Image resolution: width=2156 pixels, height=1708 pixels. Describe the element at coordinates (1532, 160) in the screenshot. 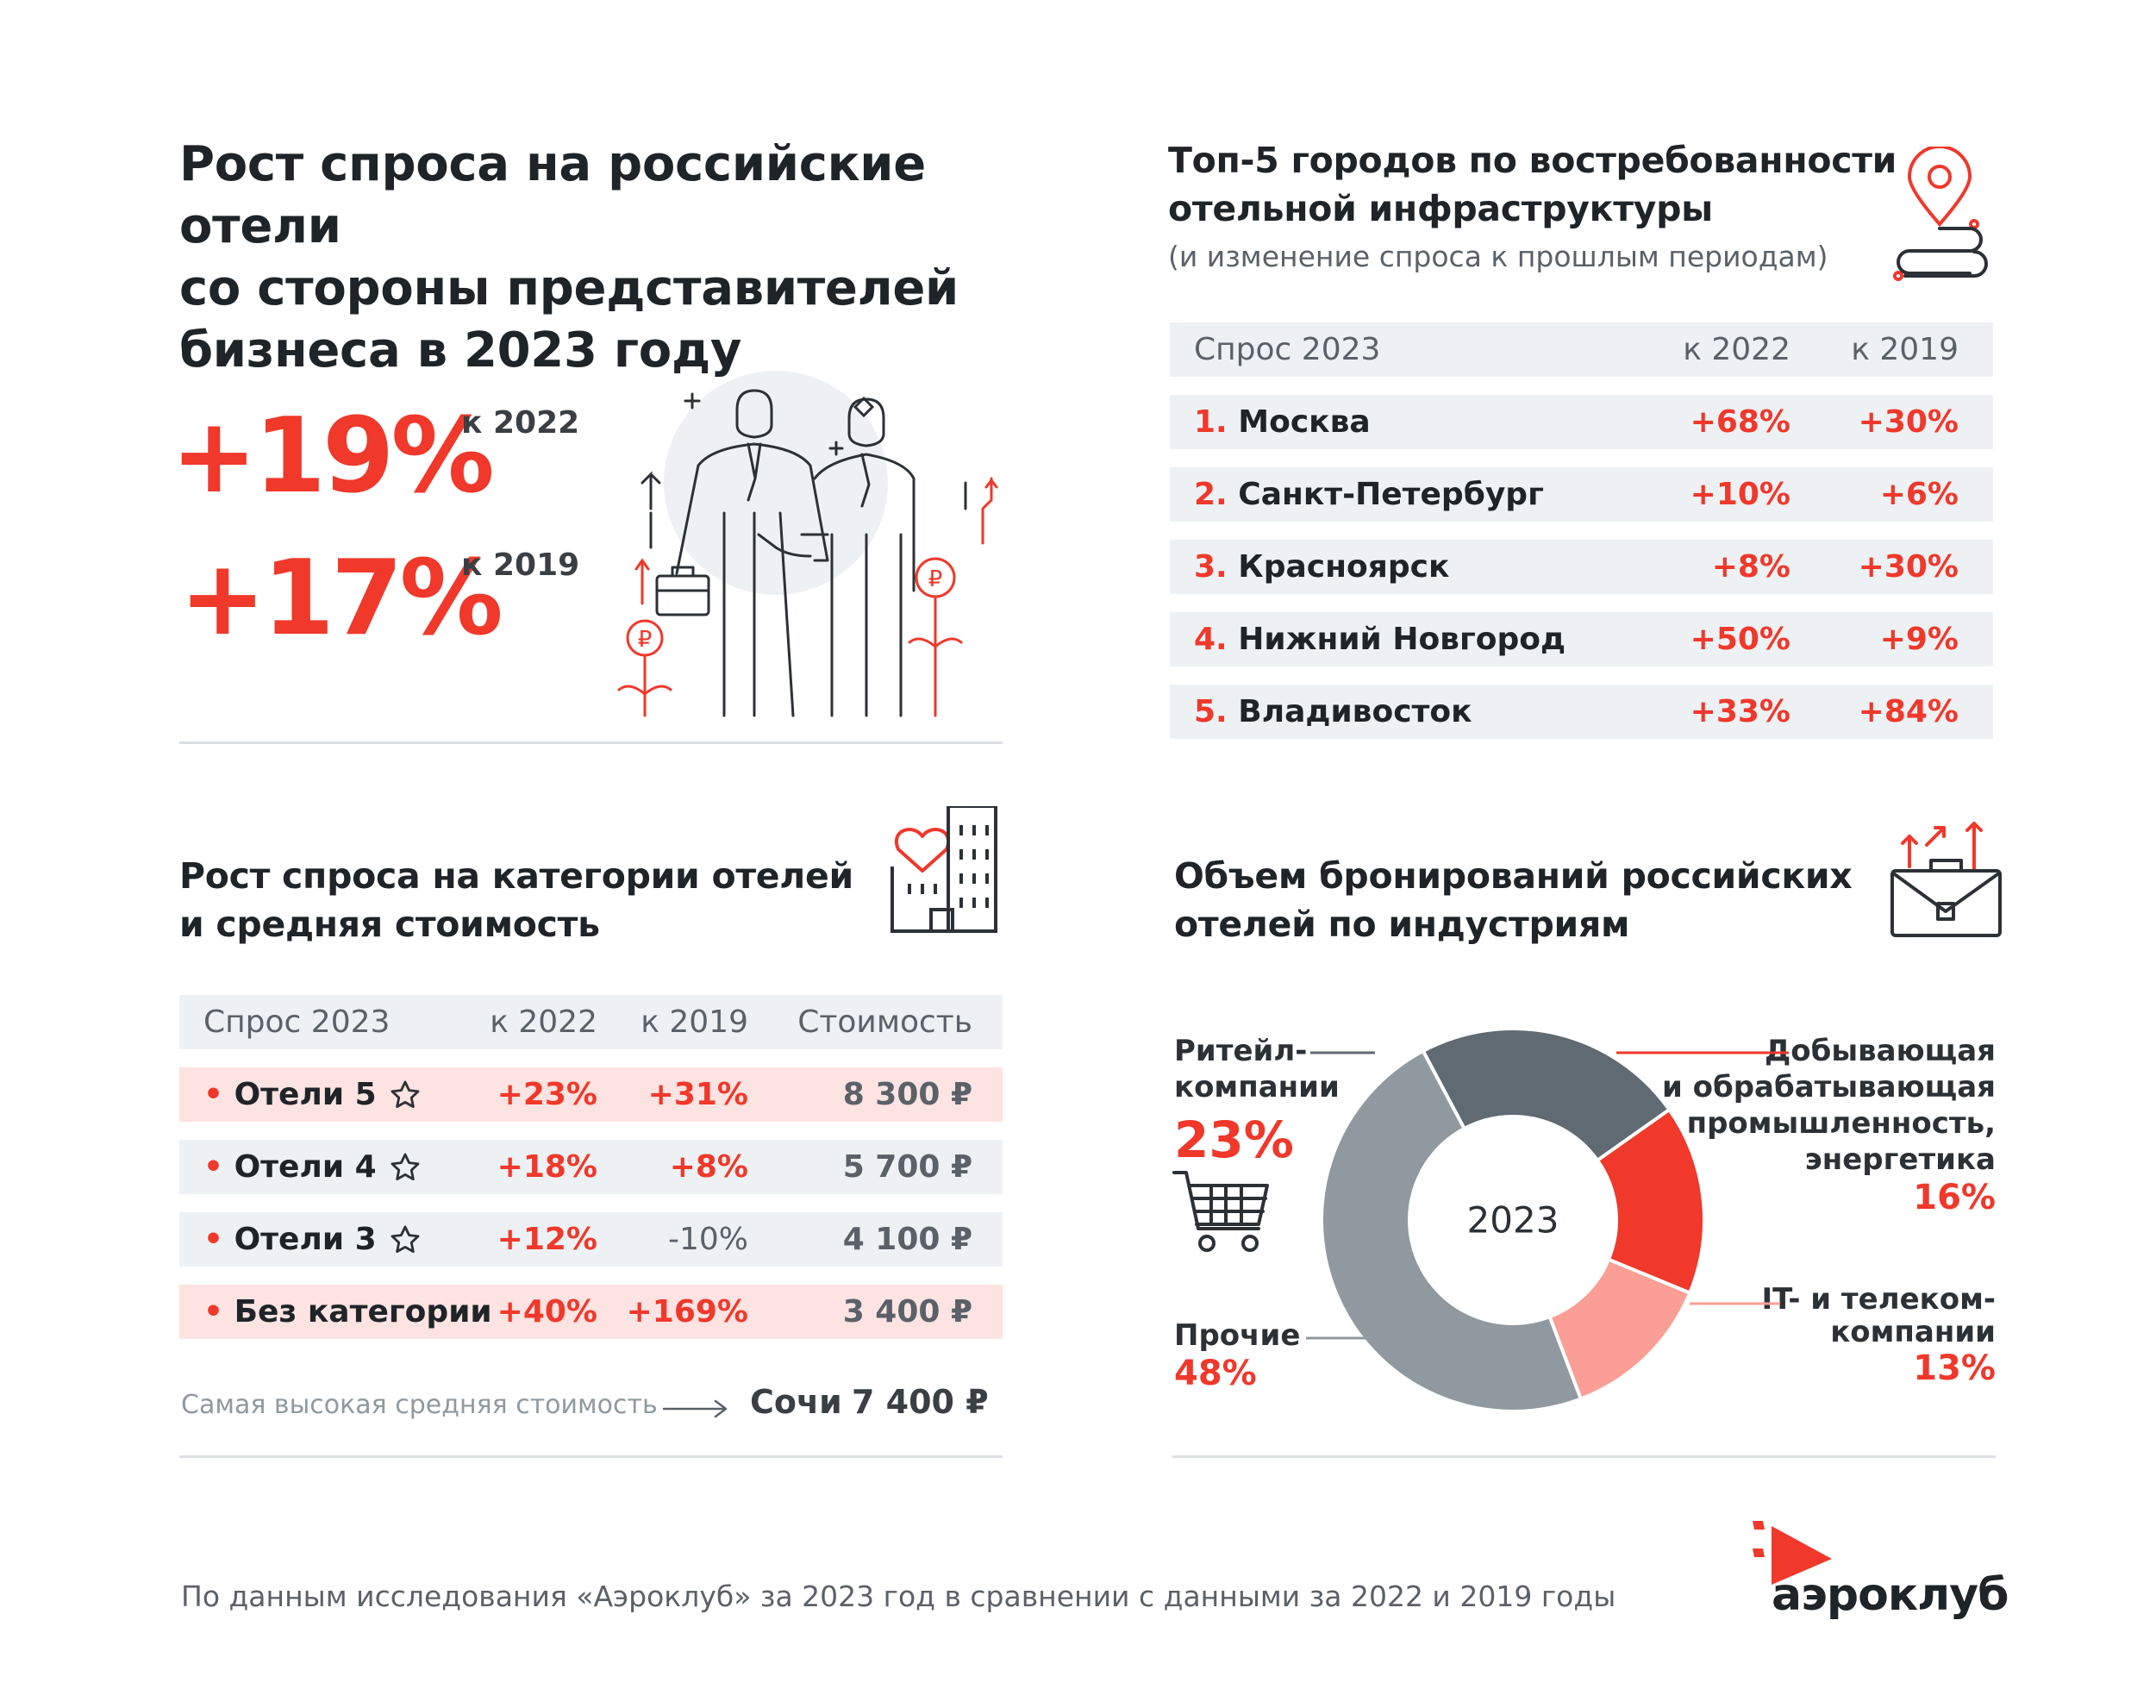

I see `cities-title-line-1: Топ-5 городов по востребованности` at that location.